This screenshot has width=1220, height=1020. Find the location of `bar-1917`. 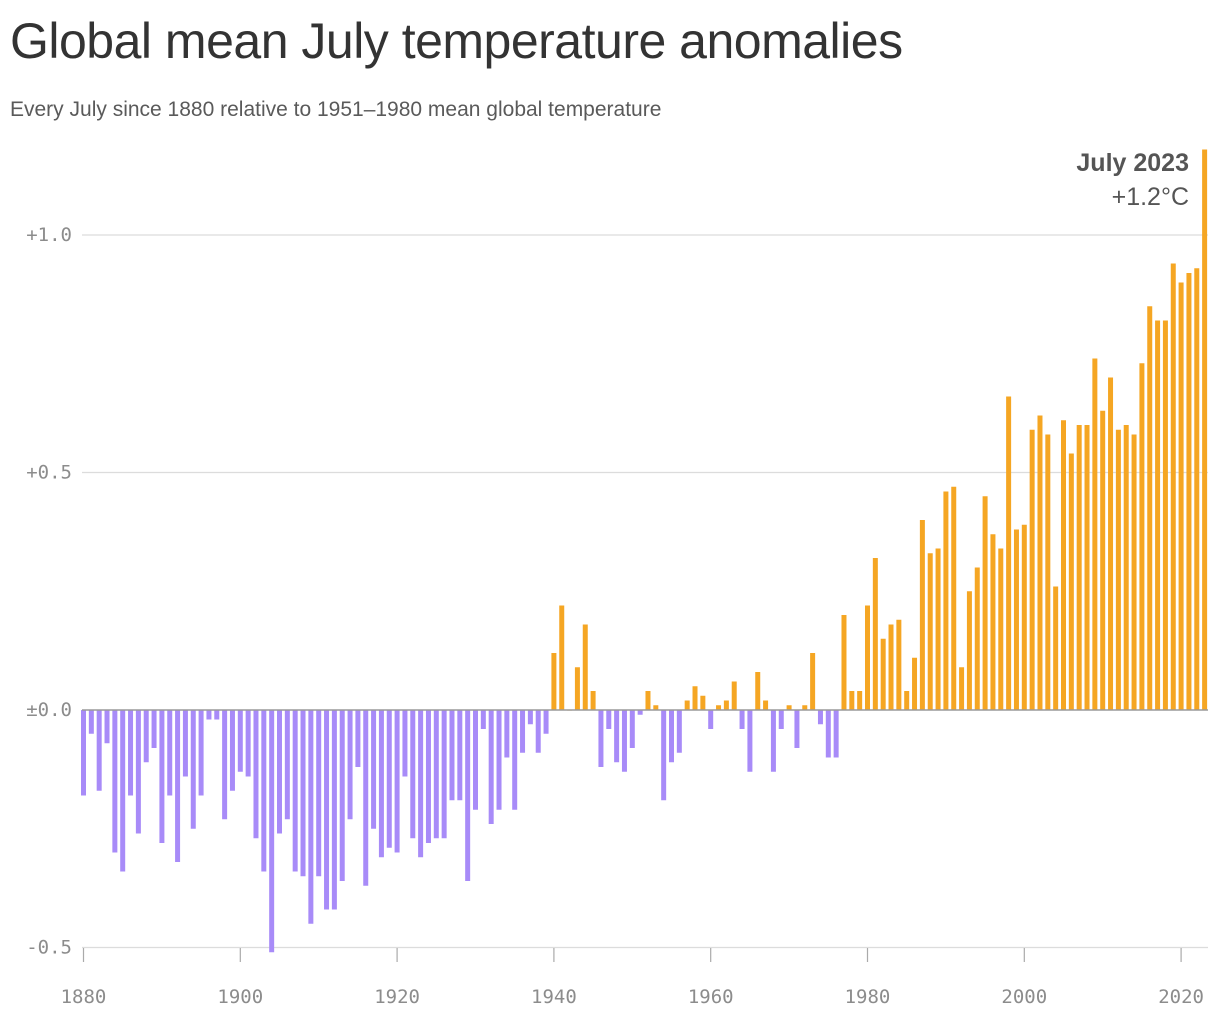

bar-1917 is located at coordinates (374, 769).